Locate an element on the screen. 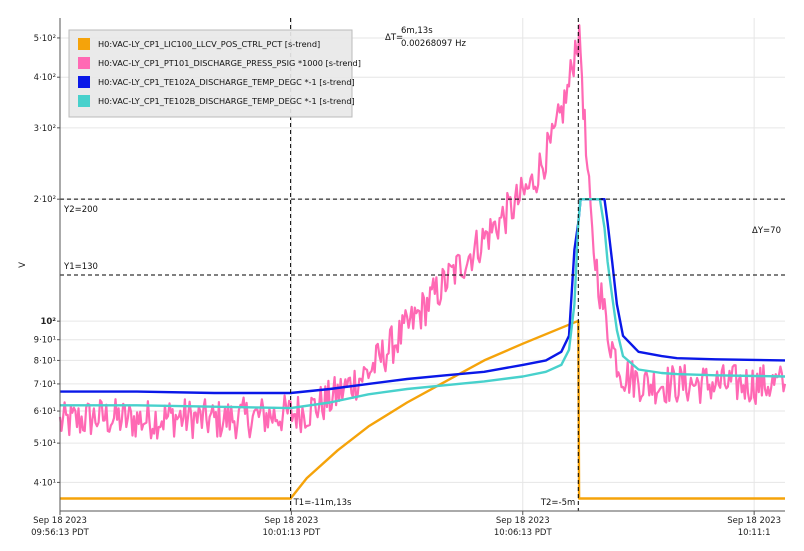 This screenshot has width=804, height=551. y-tick-label: 4·10² is located at coordinates (45, 78).